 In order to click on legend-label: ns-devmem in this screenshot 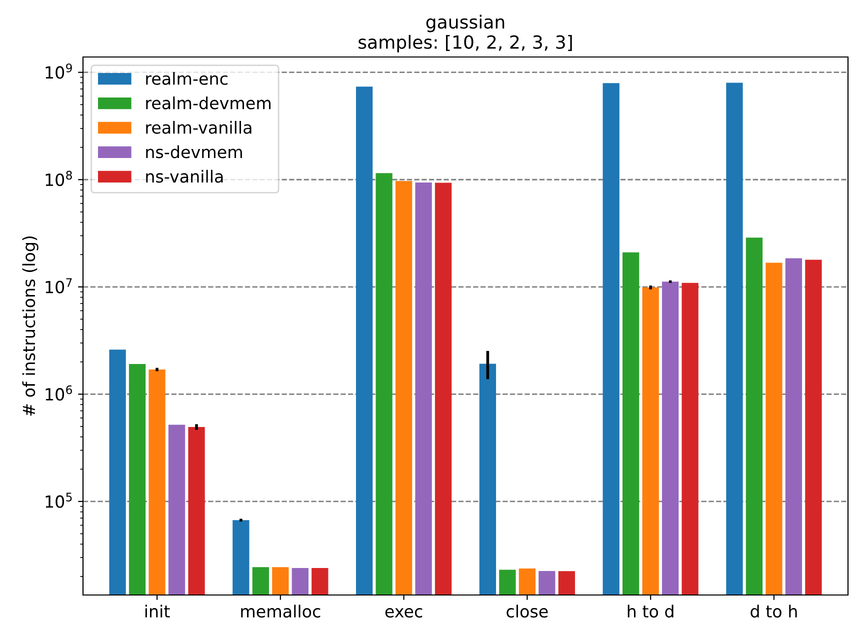, I will do `click(194, 151)`.